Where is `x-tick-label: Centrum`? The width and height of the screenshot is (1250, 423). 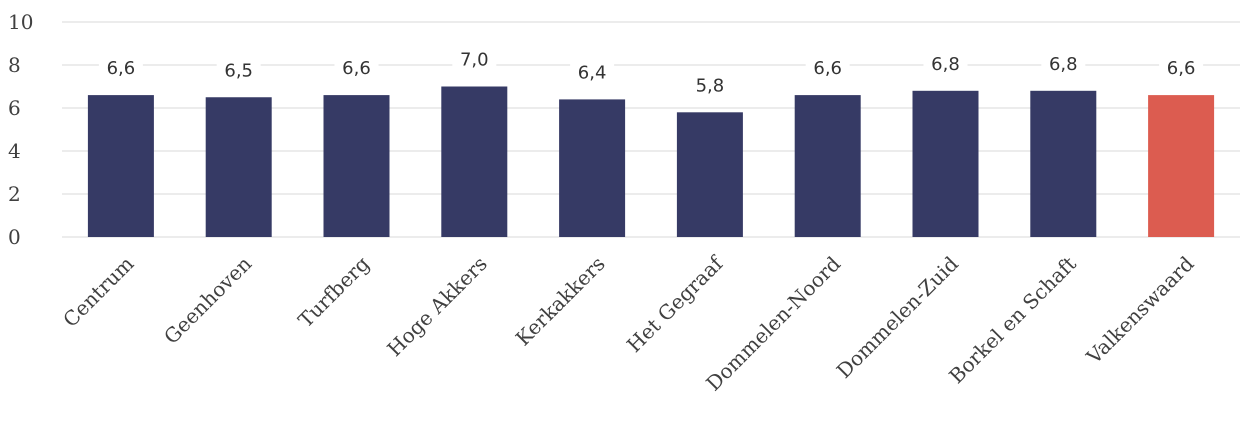 x-tick-label: Centrum is located at coordinates (98, 292).